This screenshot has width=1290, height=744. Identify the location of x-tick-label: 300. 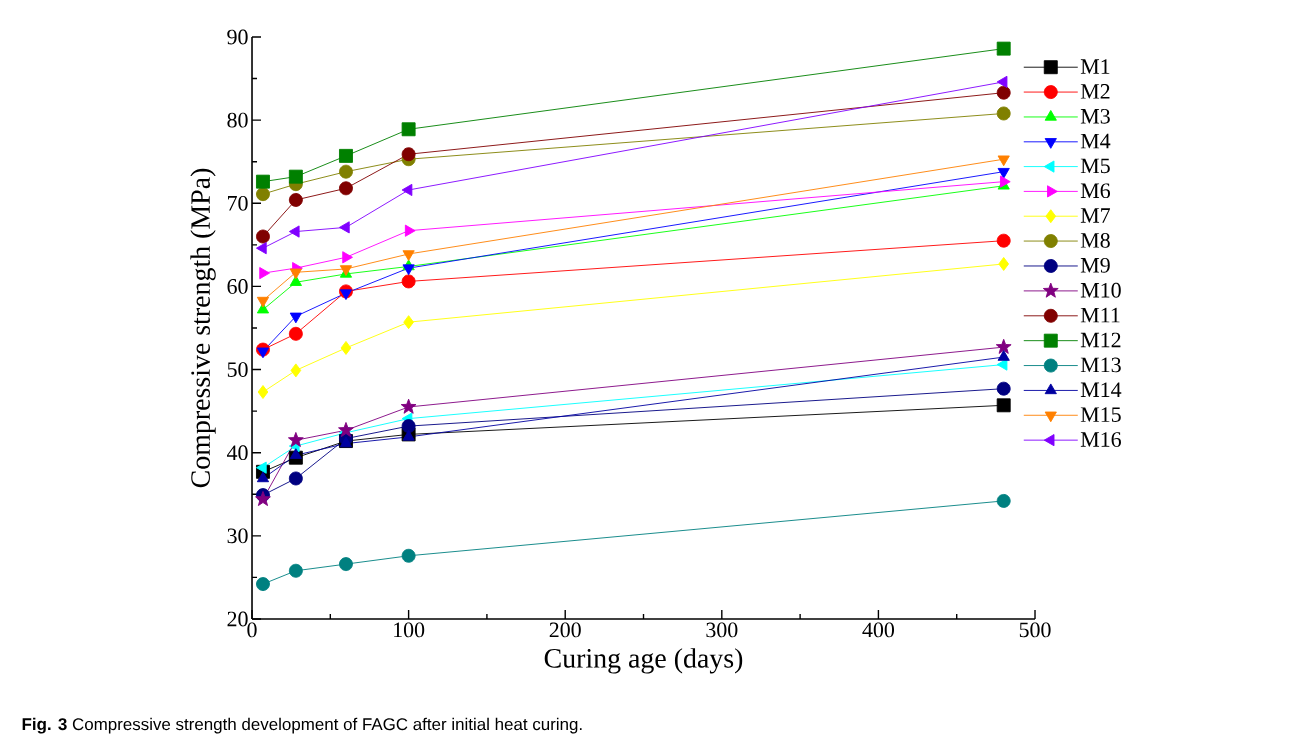
(722, 630).